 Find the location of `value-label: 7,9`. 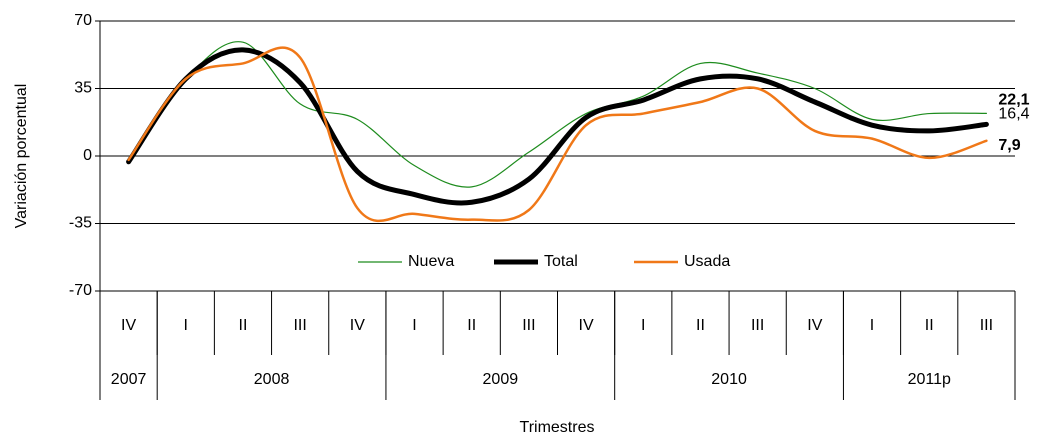

value-label: 7,9 is located at coordinates (1009, 145).